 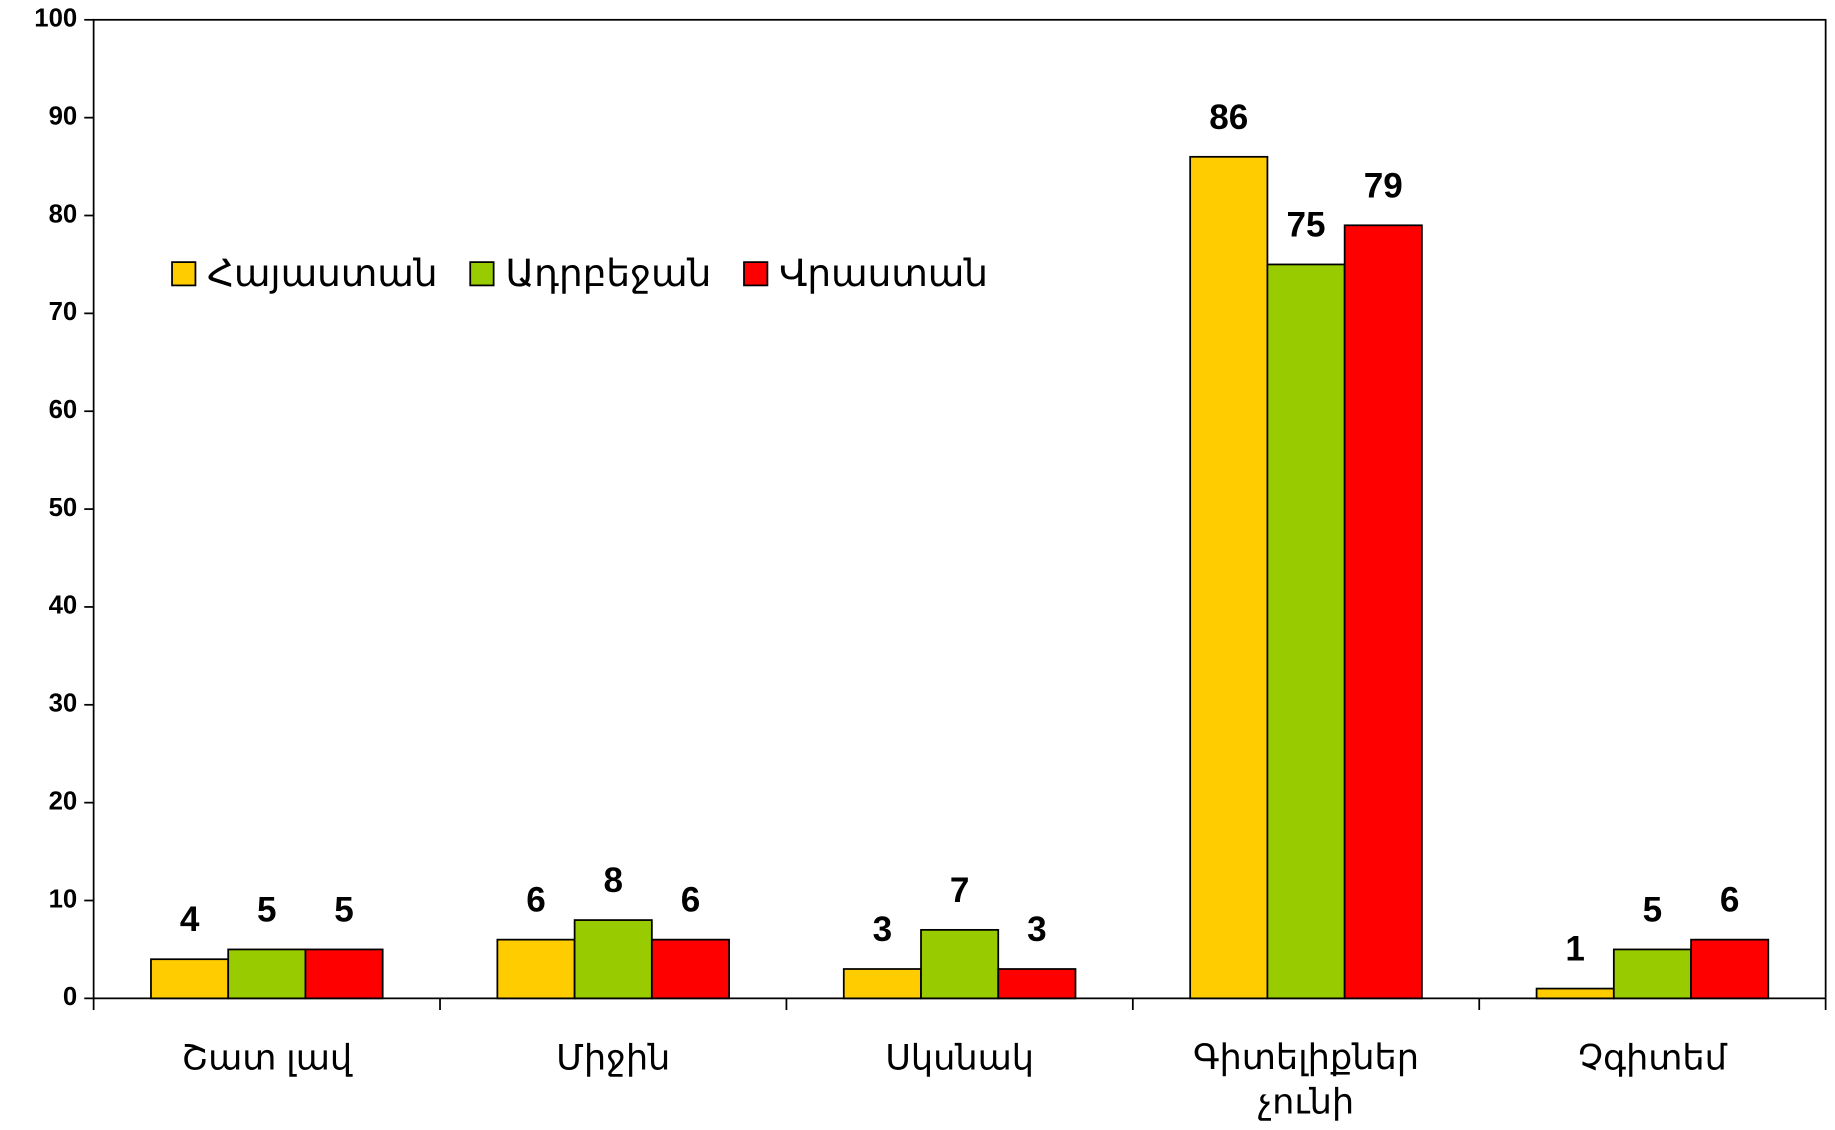 I want to click on x-tick-label: Չգիտեմ, so click(x=1653, y=1057).